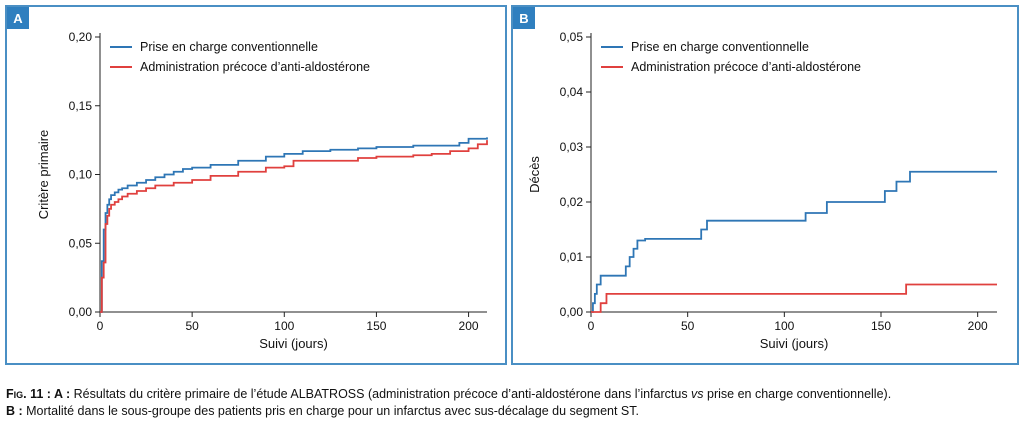  What do you see at coordinates (794, 298) in the screenshot?
I see `chart-b-series-line-early` at bounding box center [794, 298].